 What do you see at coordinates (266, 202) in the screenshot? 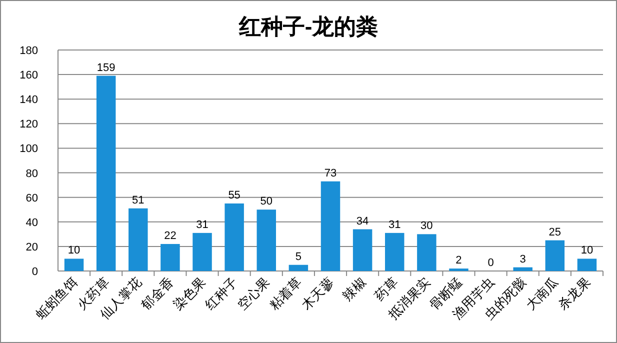
I see `data-label: 50` at bounding box center [266, 202].